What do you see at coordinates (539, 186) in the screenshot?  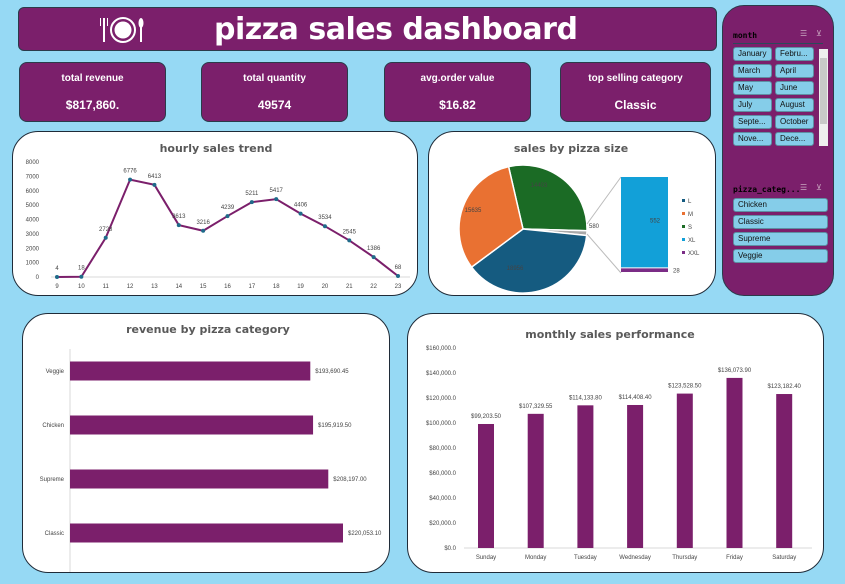 I see `slice-label: 14403` at bounding box center [539, 186].